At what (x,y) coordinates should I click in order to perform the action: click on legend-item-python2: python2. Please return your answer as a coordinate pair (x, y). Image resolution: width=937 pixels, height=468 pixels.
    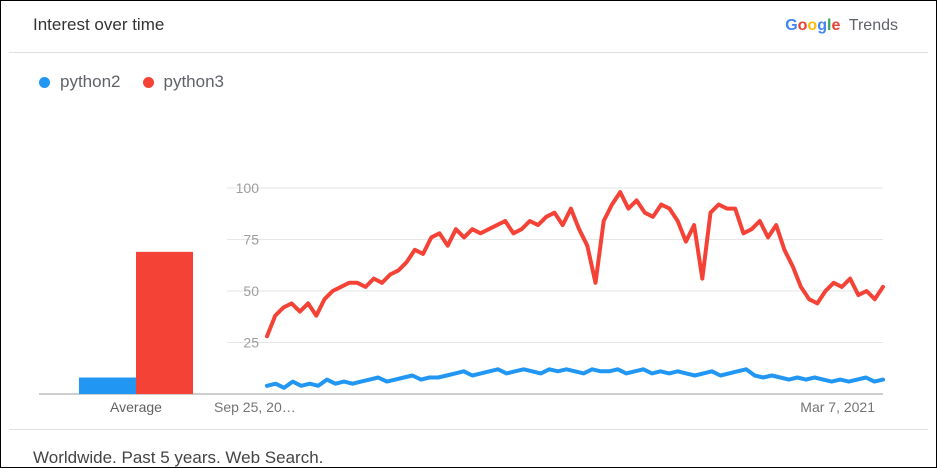
    Looking at the image, I should click on (80, 82).